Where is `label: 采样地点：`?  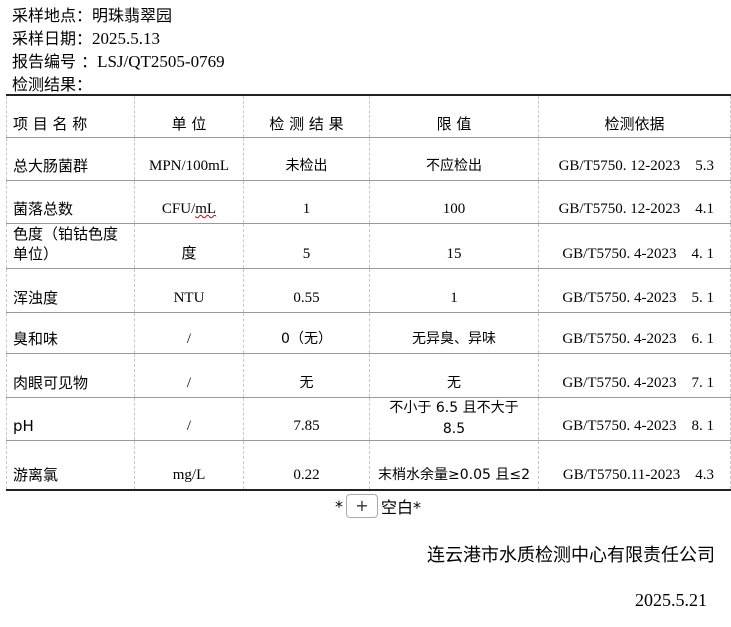
label: 采样地点： is located at coordinates (52, 15).